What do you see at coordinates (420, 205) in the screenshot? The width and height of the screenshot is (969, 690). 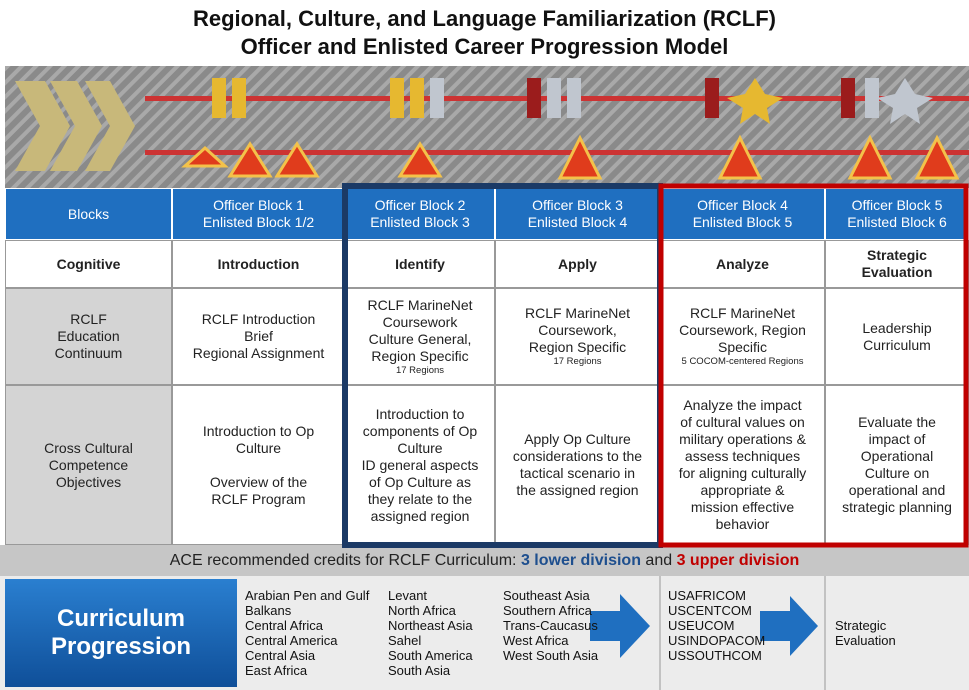 I see `cell-line: Officer Block 2` at bounding box center [420, 205].